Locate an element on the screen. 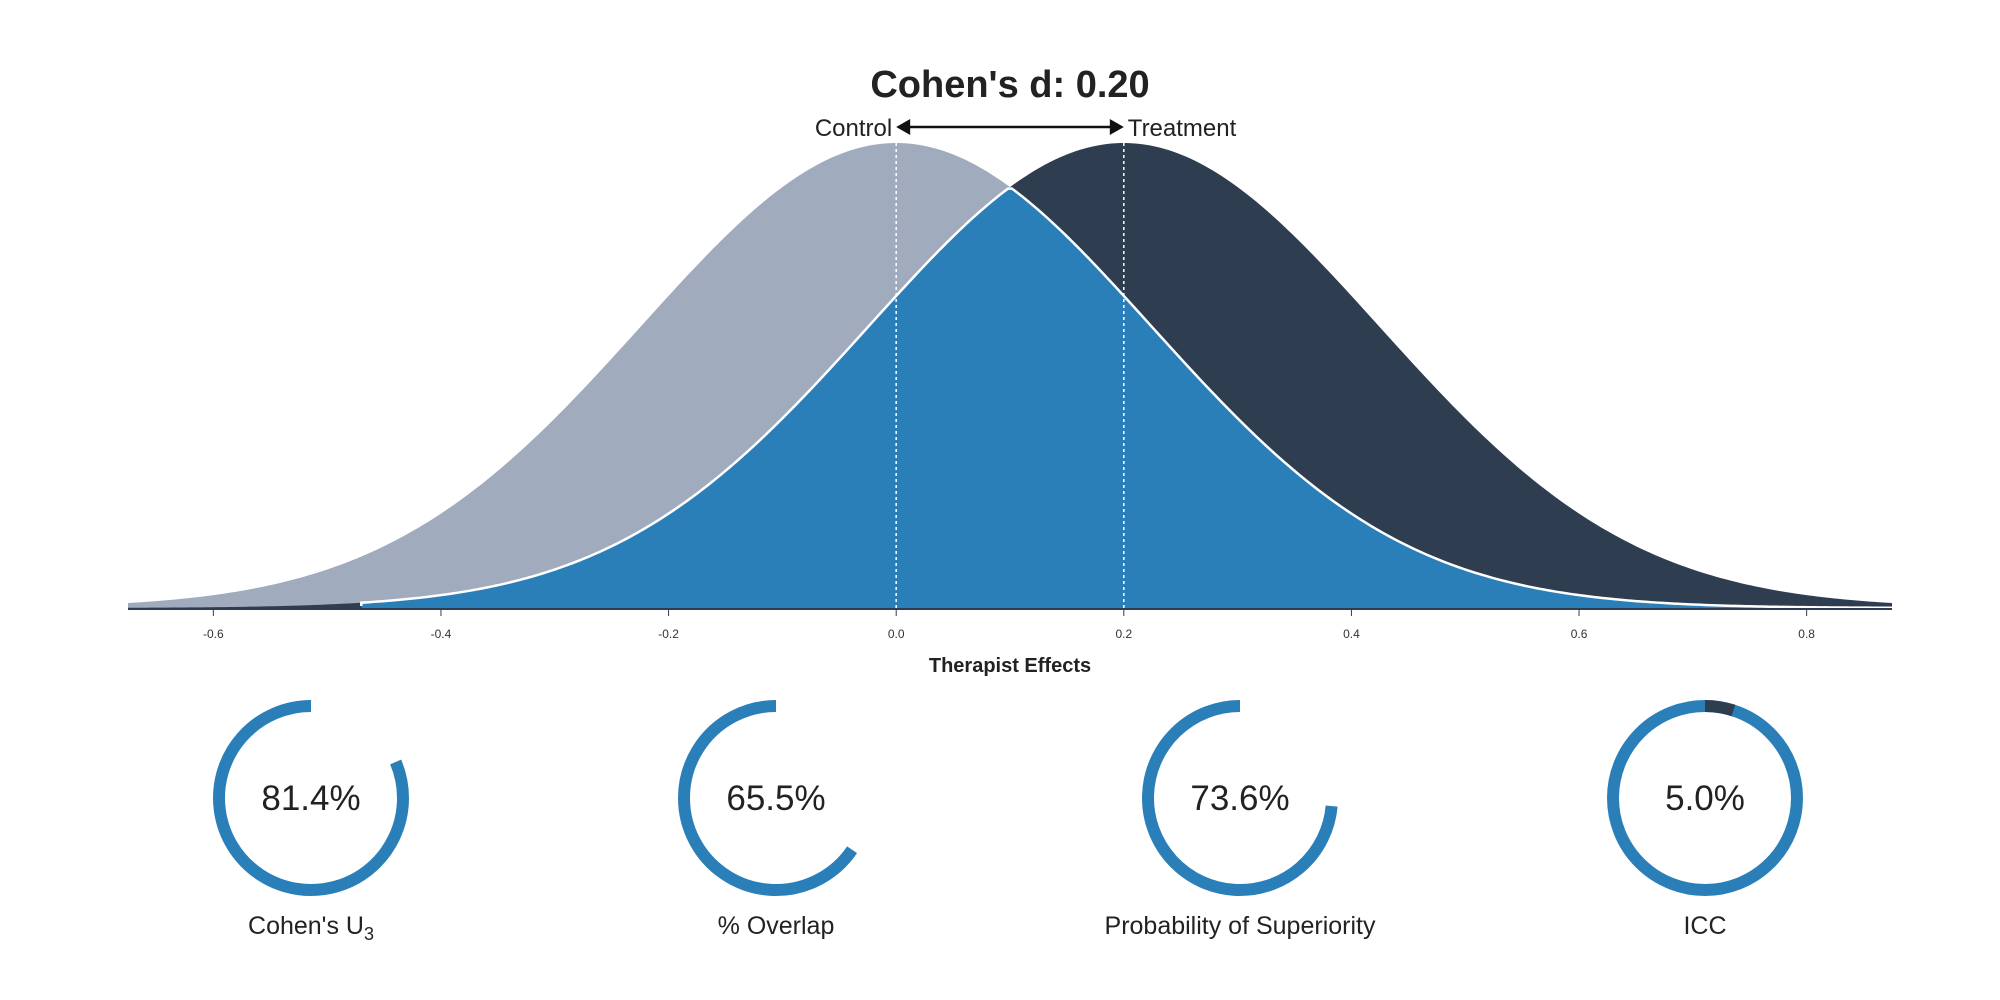 This screenshot has height=1000, width=2000. control-label: Control is located at coordinates (853, 128).